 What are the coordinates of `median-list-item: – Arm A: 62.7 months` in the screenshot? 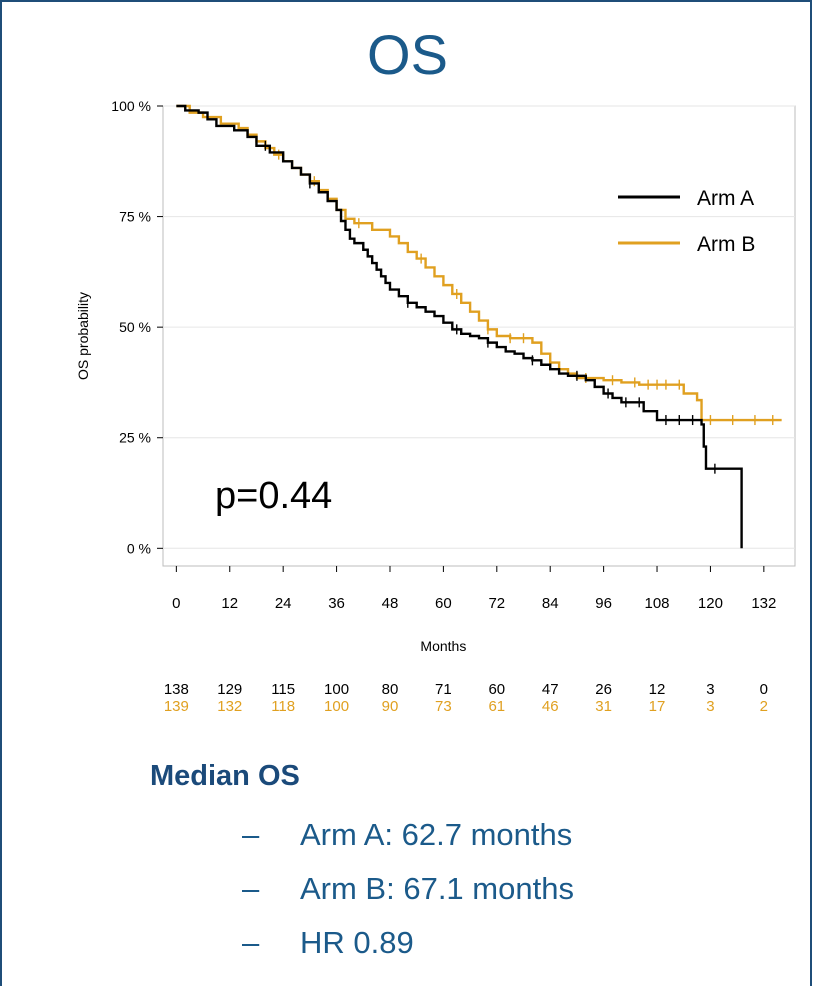 It's located at (408, 835).